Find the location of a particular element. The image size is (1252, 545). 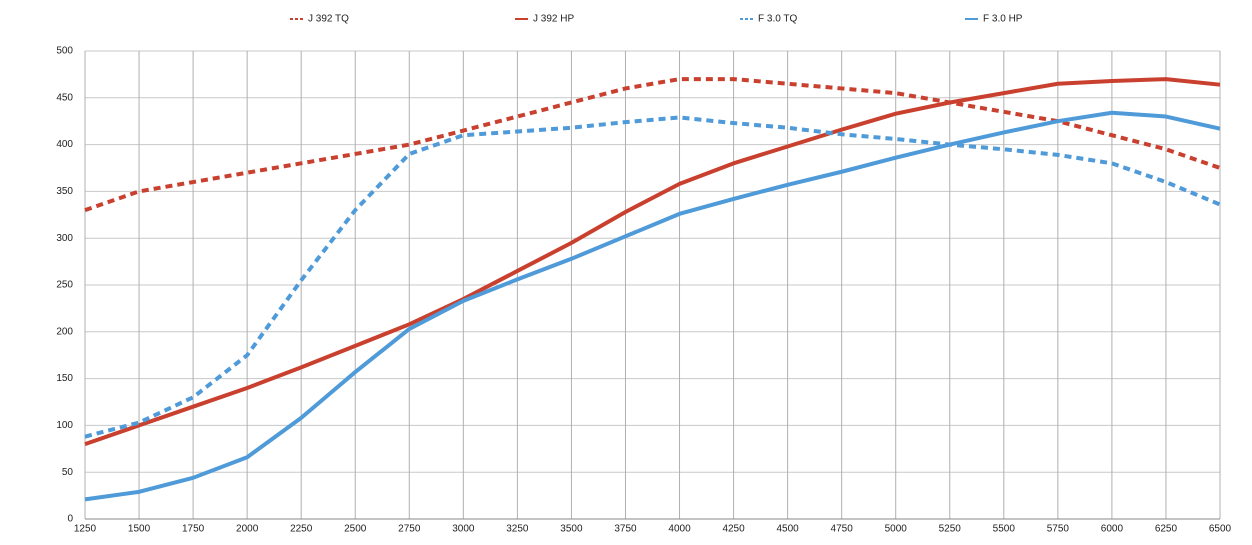

y-tick-label: 50 is located at coordinates (68, 472).